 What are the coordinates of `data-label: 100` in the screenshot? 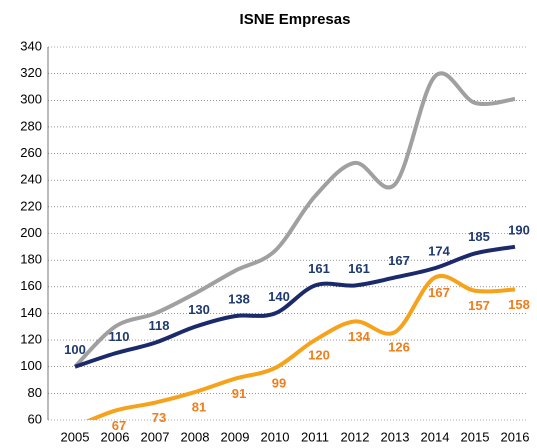 It's located at (75, 349).